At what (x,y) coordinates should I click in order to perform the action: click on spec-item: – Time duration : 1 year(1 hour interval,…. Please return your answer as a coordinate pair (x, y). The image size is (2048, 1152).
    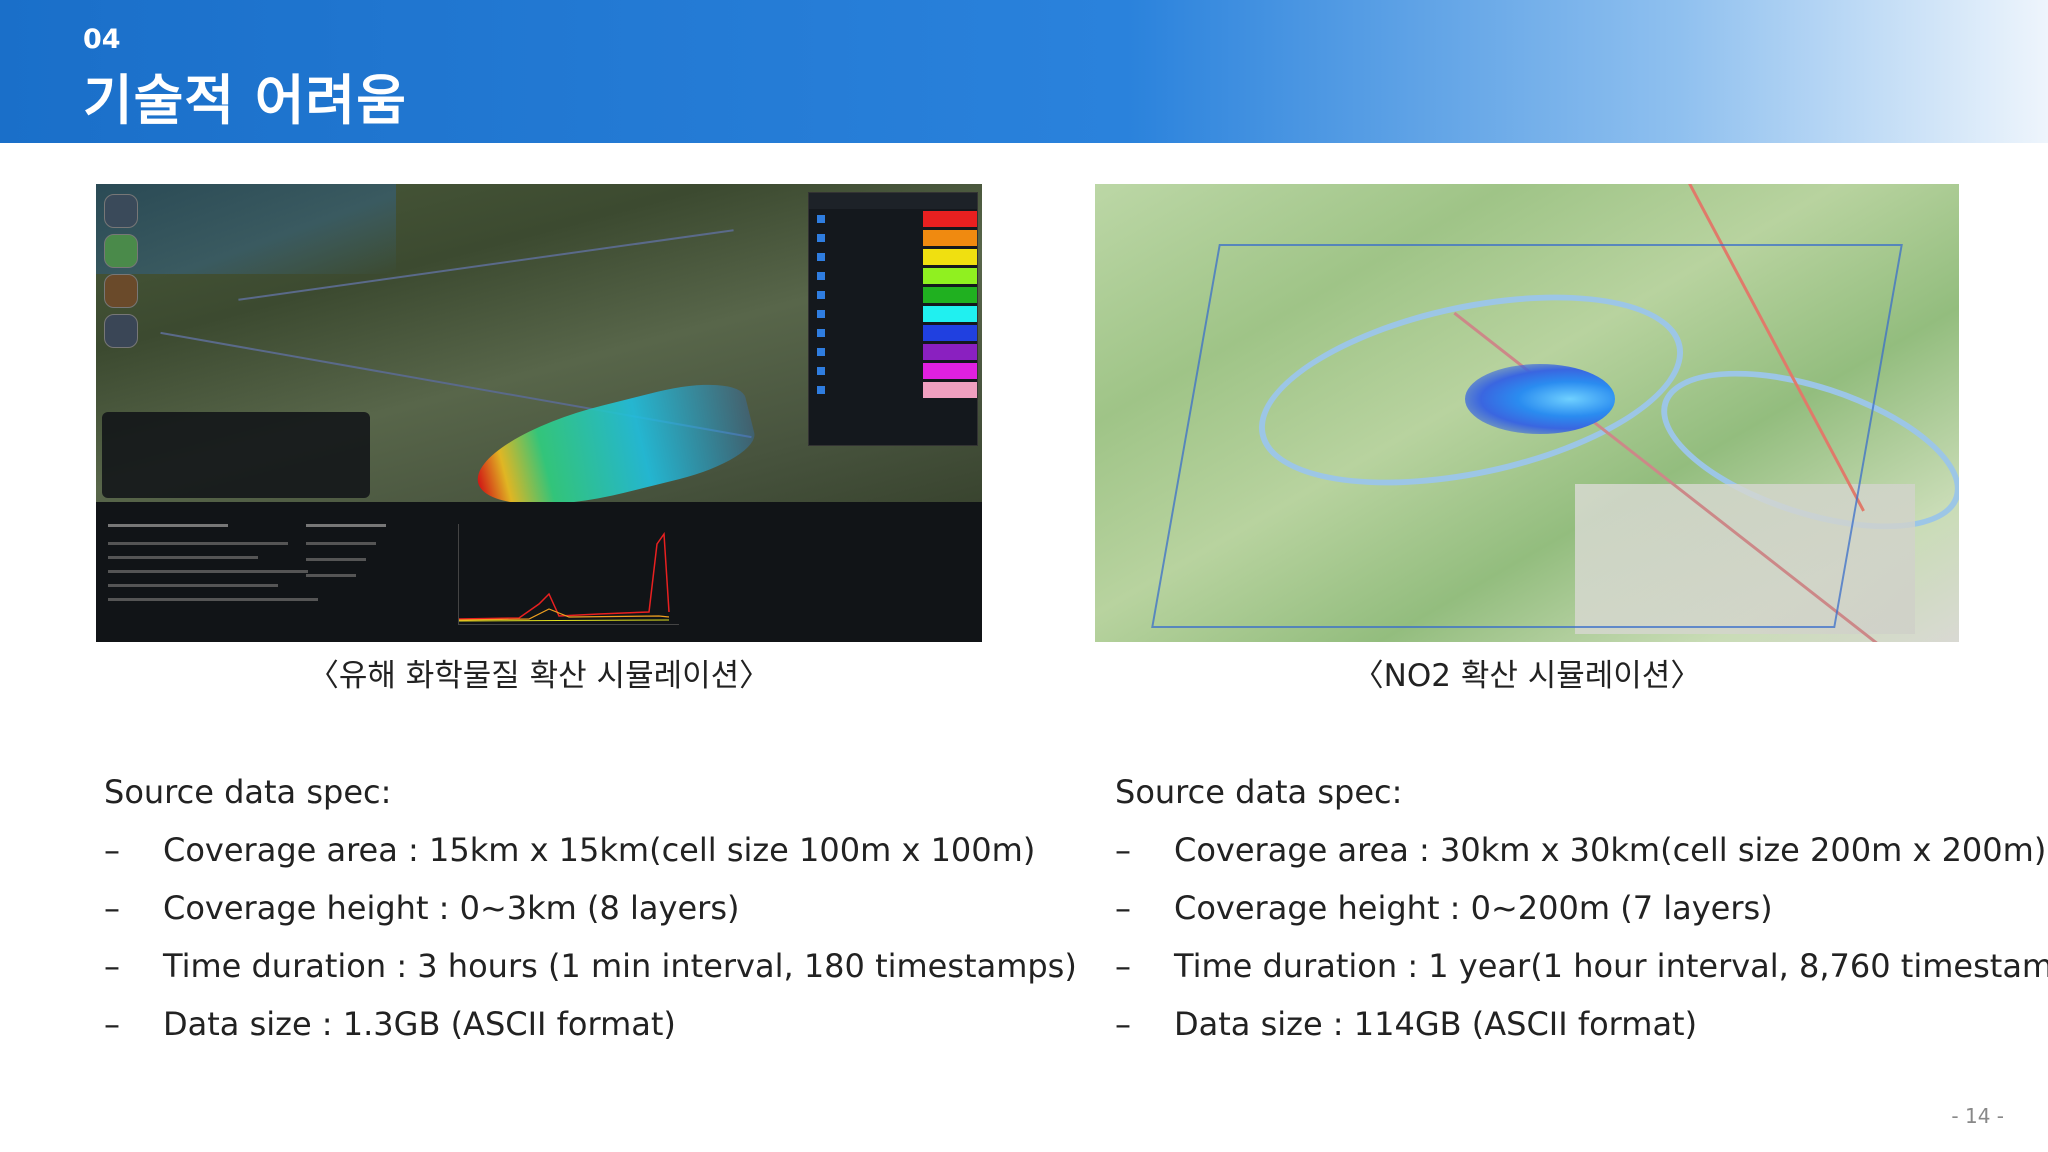
    Looking at the image, I should click on (1581, 971).